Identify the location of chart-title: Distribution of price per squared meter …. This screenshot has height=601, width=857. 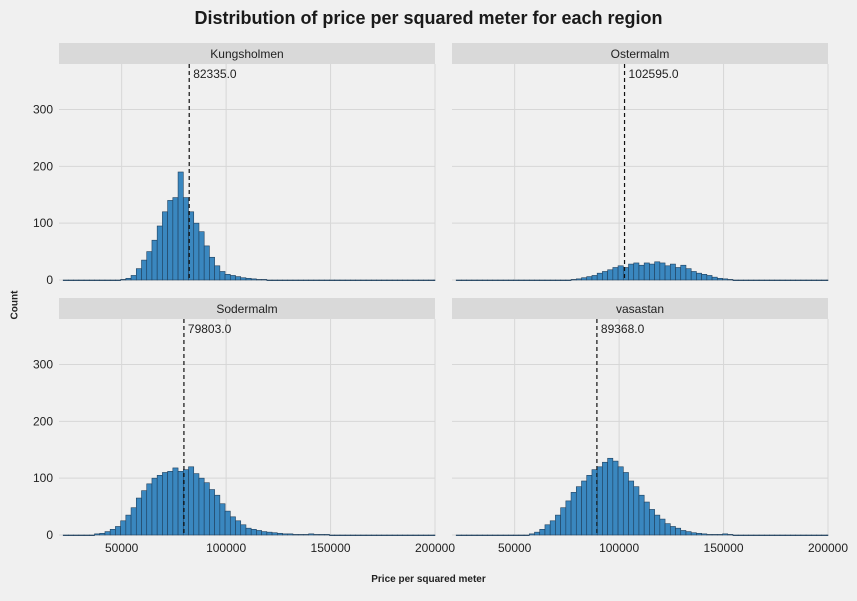
(428, 18).